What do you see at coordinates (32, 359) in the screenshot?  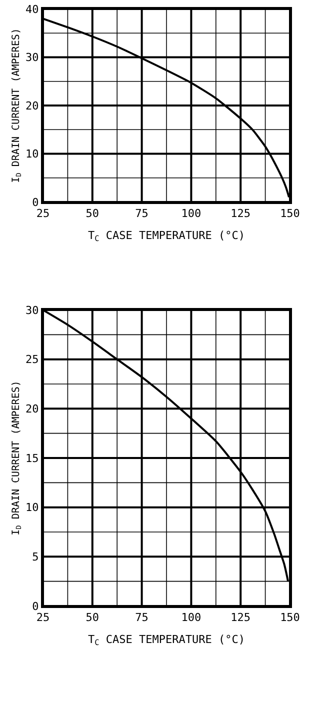 I see `y-tick-label: 25` at bounding box center [32, 359].